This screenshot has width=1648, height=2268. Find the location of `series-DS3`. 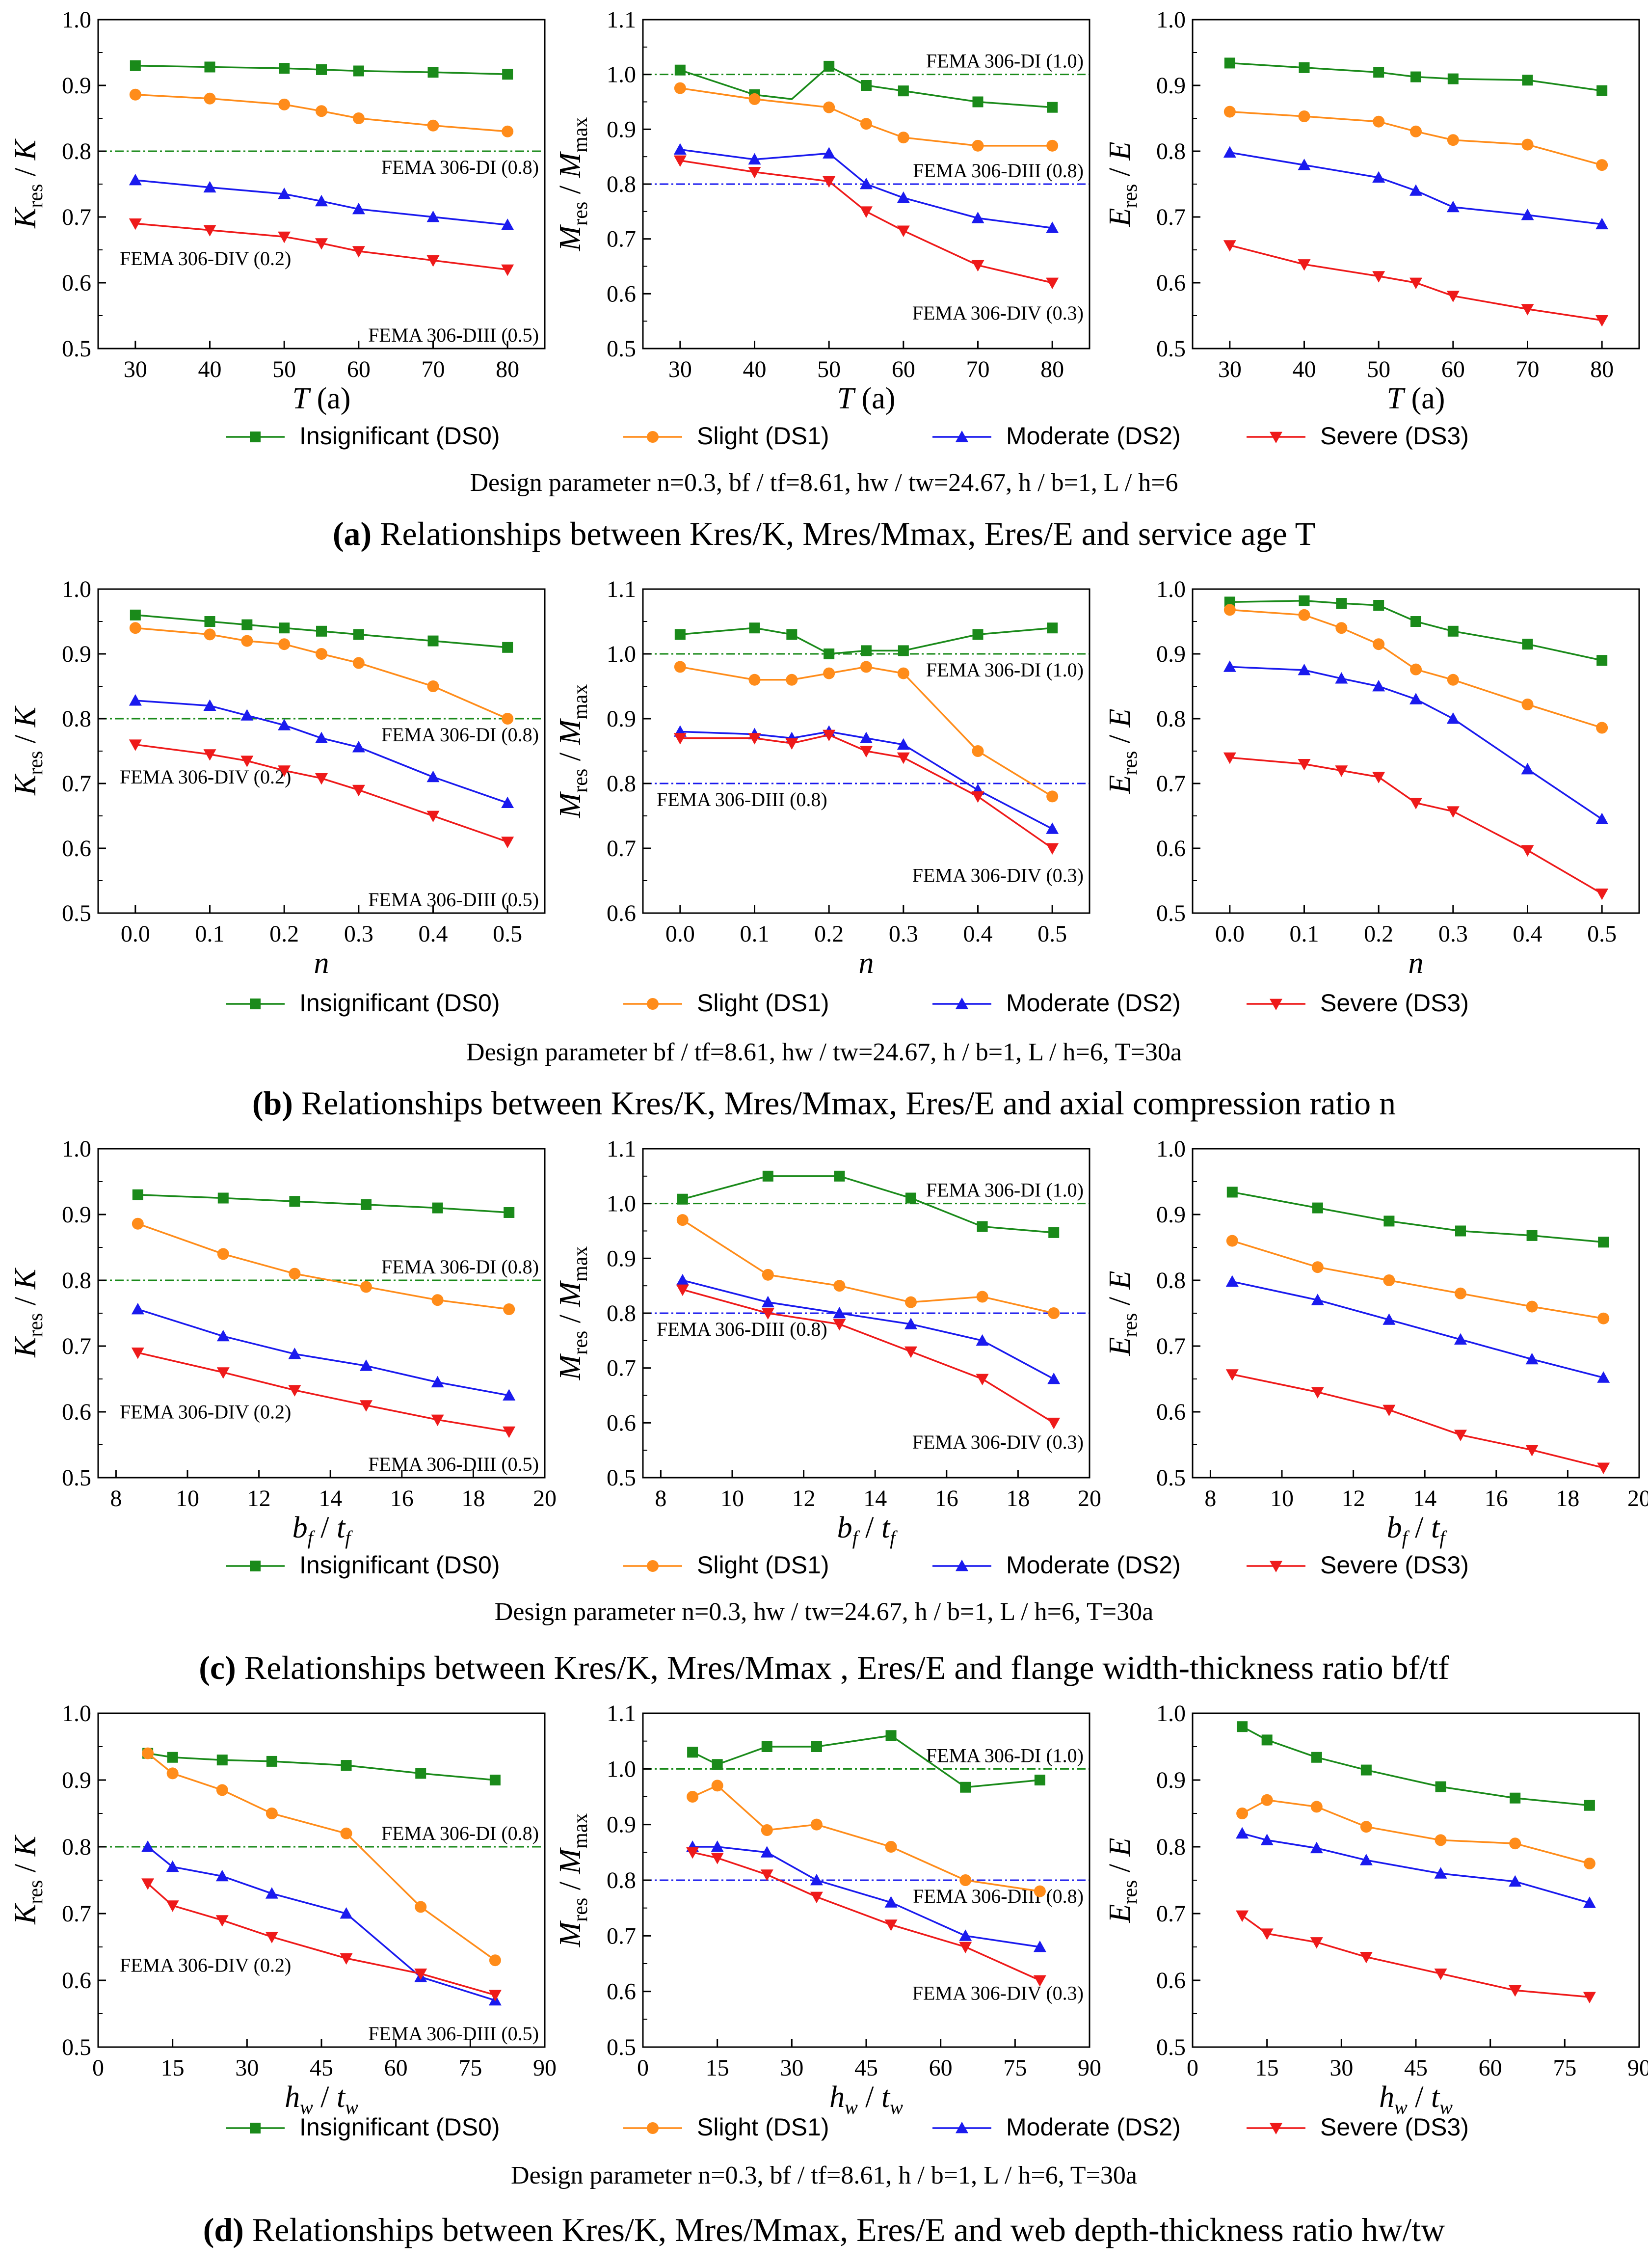

series-DS3 is located at coordinates (321, 793).